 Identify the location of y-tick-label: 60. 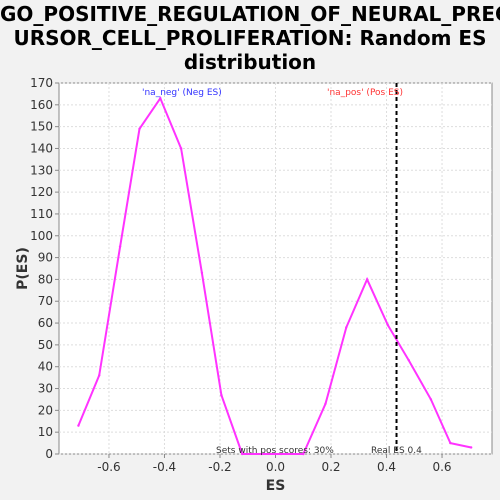
(45, 323).